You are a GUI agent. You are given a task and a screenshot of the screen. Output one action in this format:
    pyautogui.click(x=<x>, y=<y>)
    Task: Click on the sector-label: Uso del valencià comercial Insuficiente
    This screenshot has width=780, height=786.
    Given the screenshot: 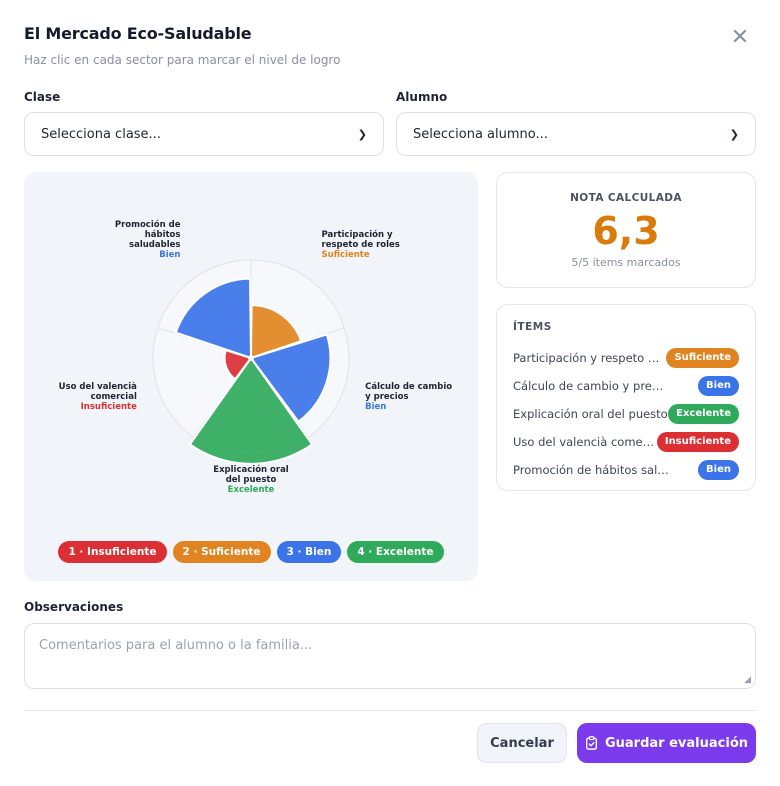 What is the action you would take?
    pyautogui.click(x=98, y=397)
    